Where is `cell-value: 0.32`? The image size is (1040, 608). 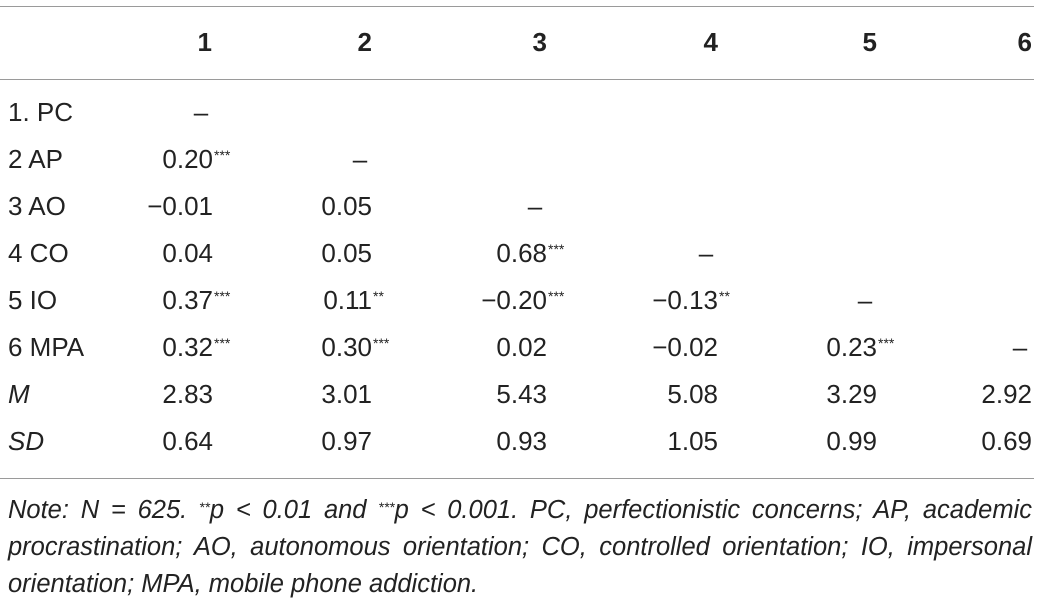
cell-value: 0.32 is located at coordinates (187, 347).